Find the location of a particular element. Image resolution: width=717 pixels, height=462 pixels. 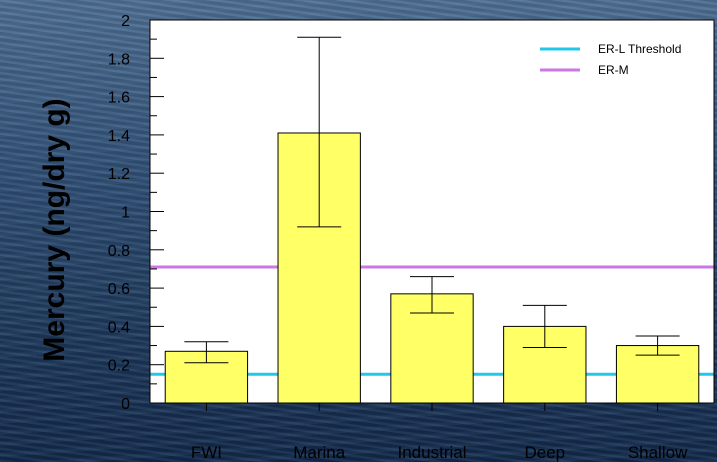

y-tick-label: 0.4 is located at coordinates (119, 327).